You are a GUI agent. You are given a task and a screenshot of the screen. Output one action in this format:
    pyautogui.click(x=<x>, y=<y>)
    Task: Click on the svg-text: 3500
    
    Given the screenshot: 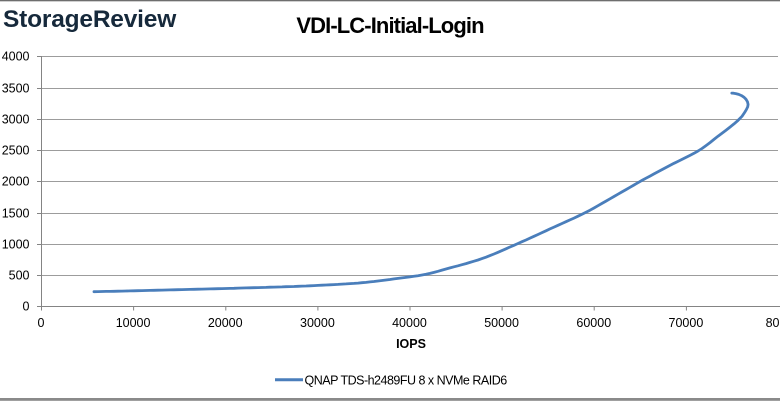 What is the action you would take?
    pyautogui.click(x=16, y=89)
    